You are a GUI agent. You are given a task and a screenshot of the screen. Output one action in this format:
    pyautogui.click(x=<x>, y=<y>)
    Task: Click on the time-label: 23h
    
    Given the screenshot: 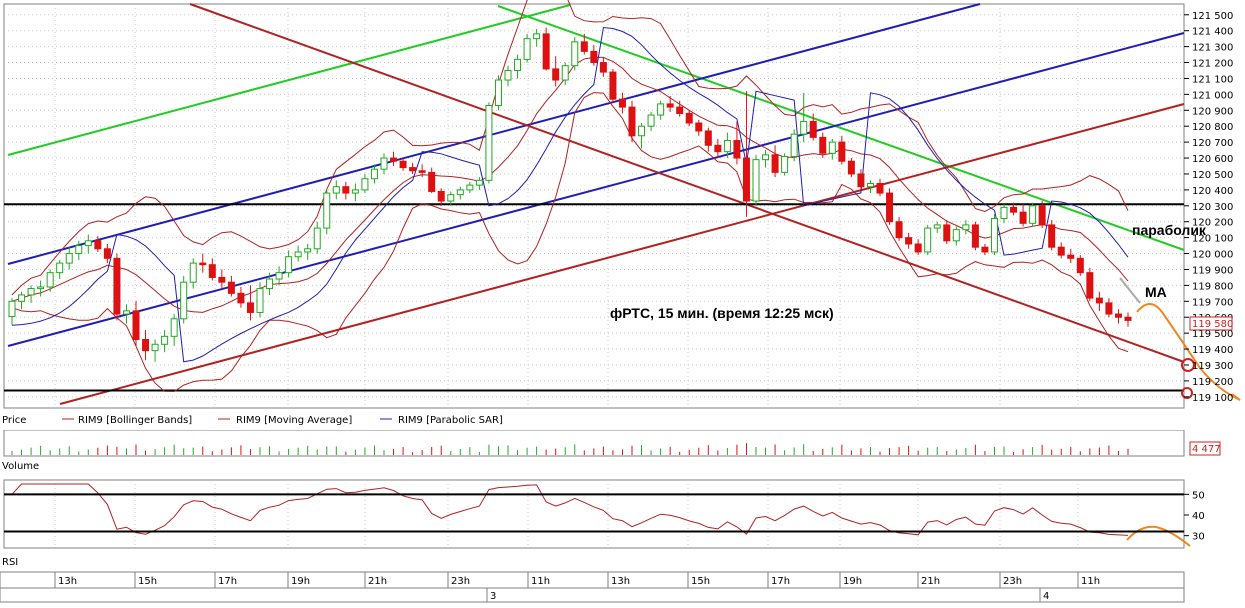 What is the action you would take?
    pyautogui.click(x=1012, y=581)
    